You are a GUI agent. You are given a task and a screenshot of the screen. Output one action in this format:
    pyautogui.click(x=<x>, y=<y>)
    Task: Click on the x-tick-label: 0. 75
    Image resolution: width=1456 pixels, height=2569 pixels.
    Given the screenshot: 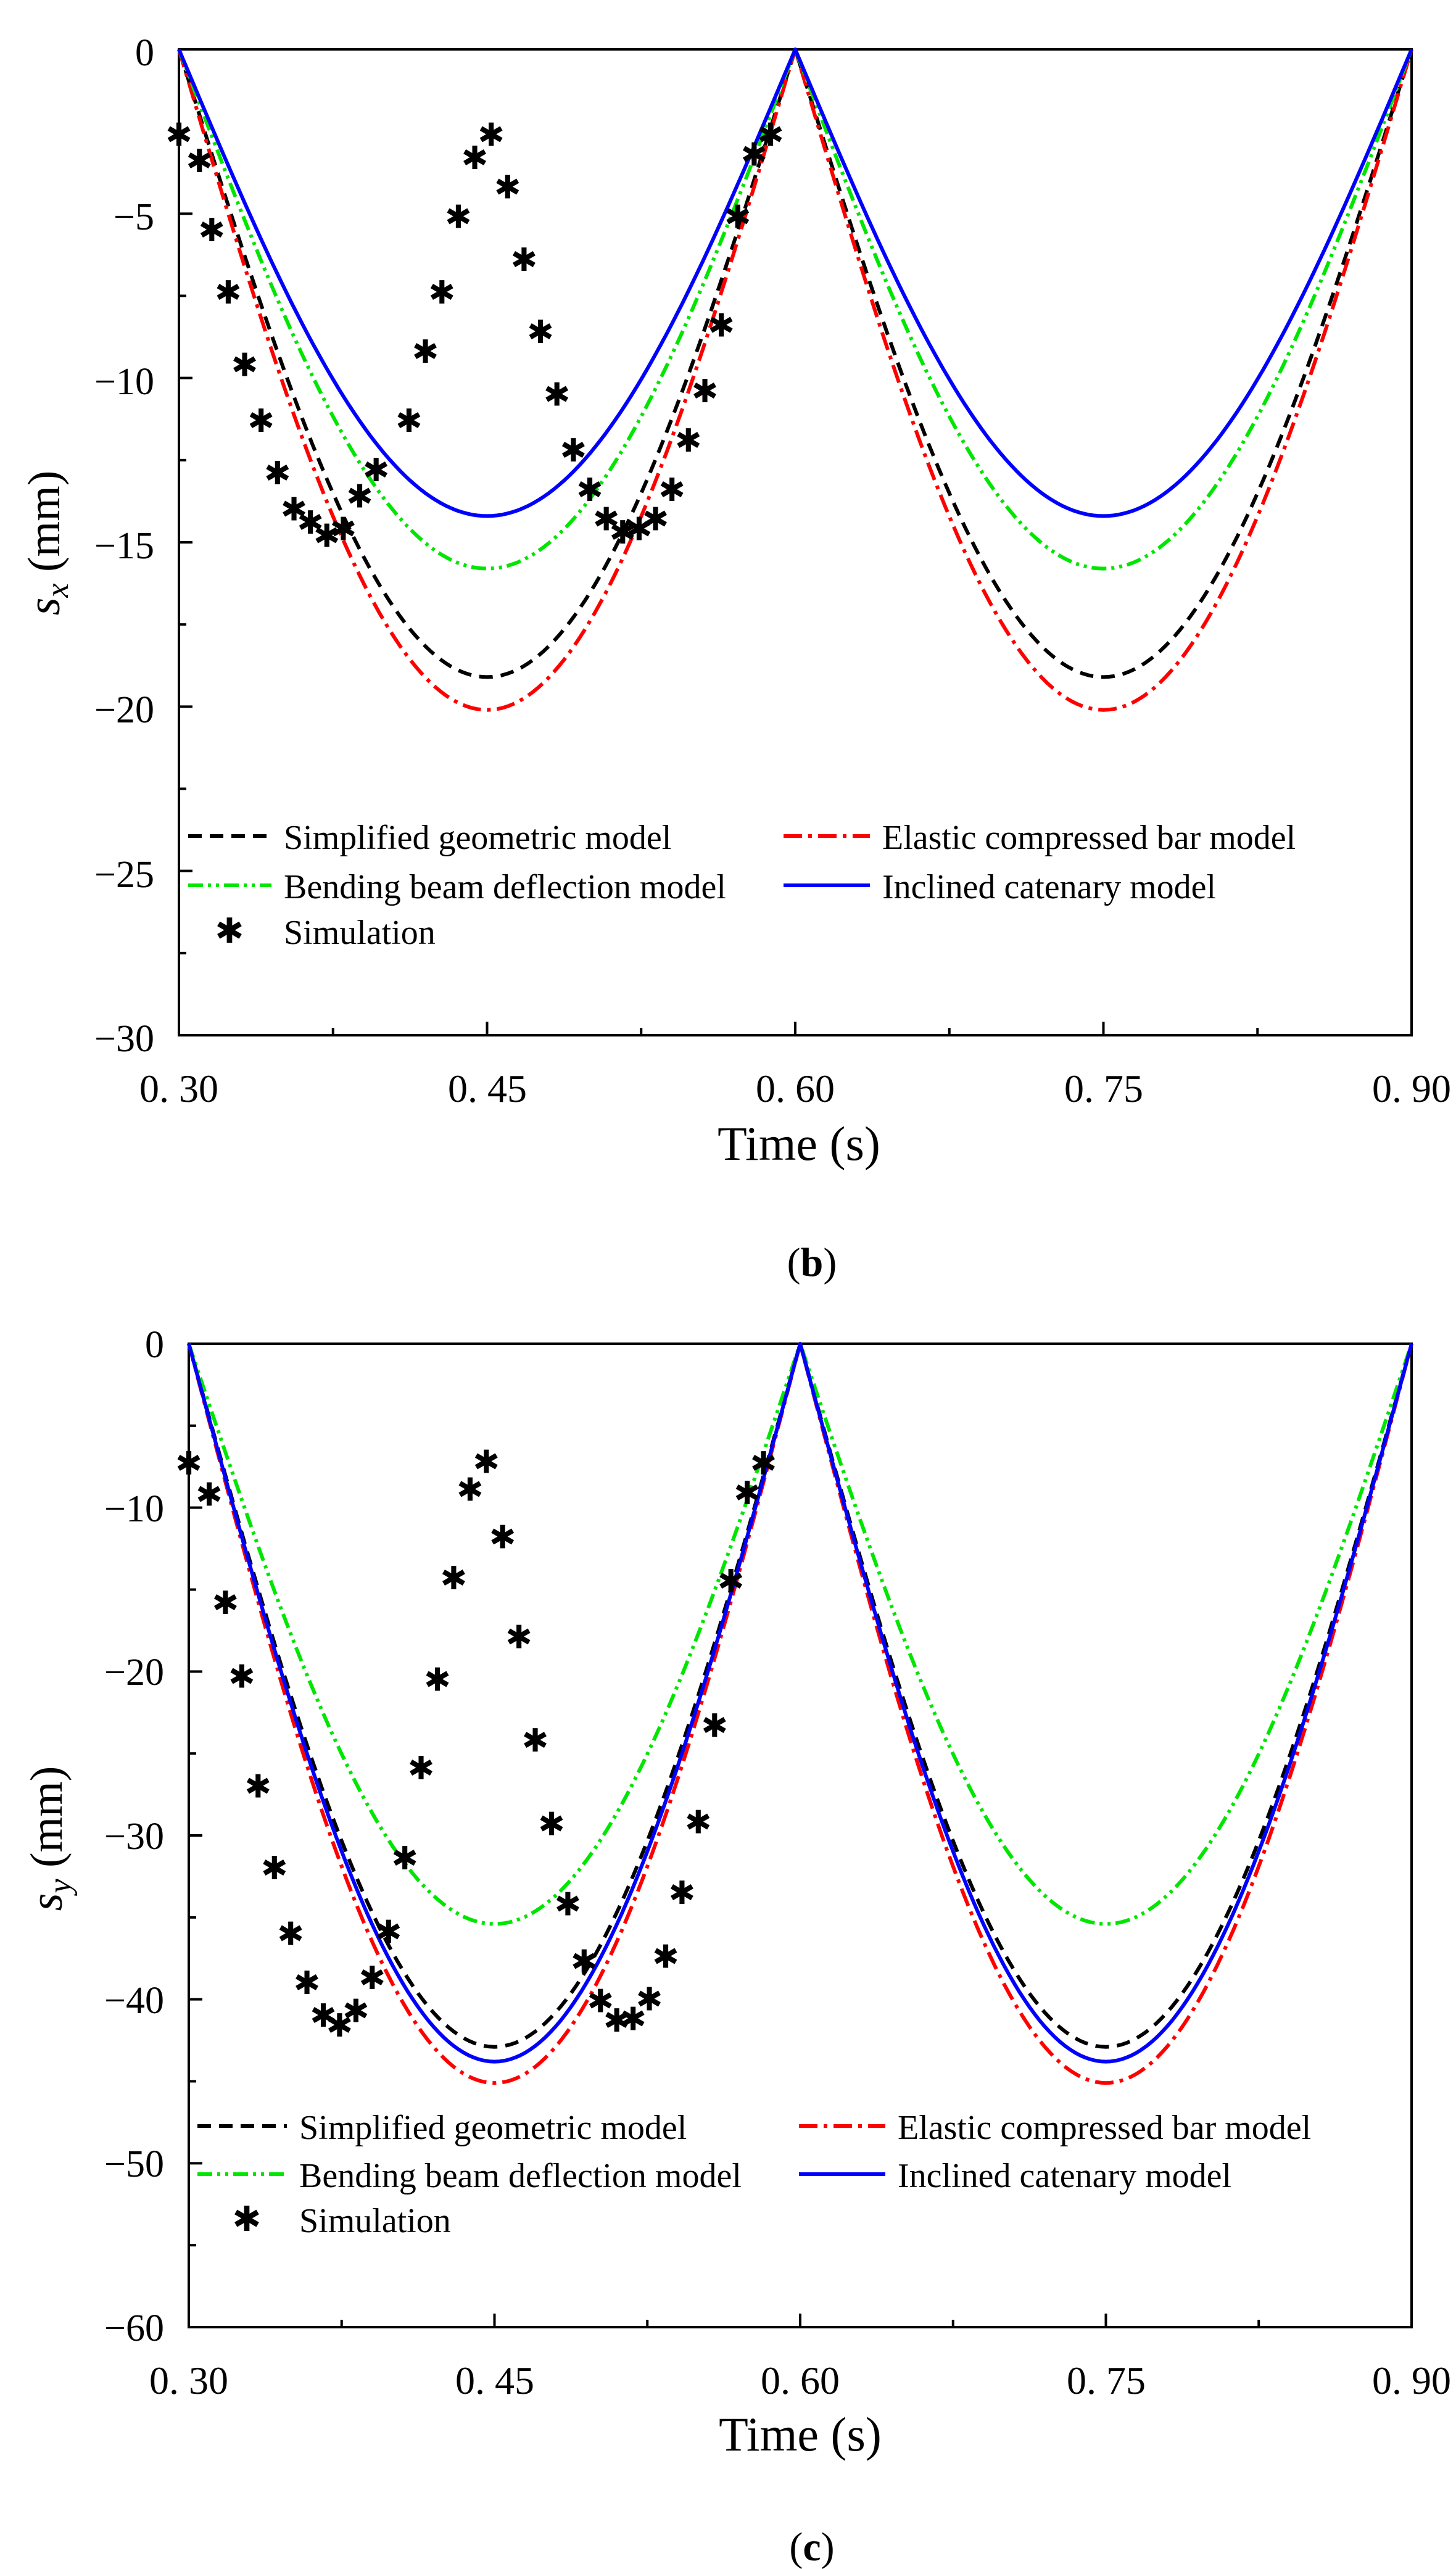 What is the action you would take?
    pyautogui.click(x=1106, y=2381)
    